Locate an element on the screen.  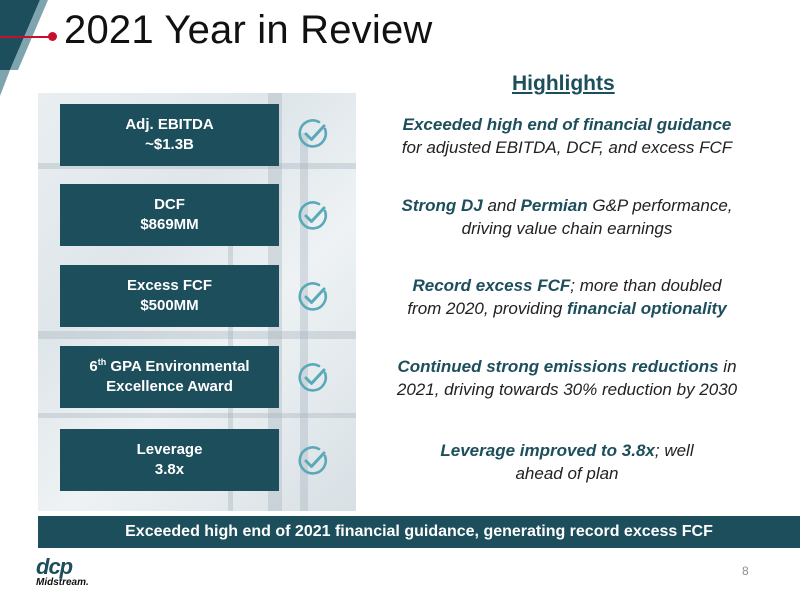
metric-adj-ebitda: Adj. EBITDA ~$1.3B is located at coordinates (169, 135).